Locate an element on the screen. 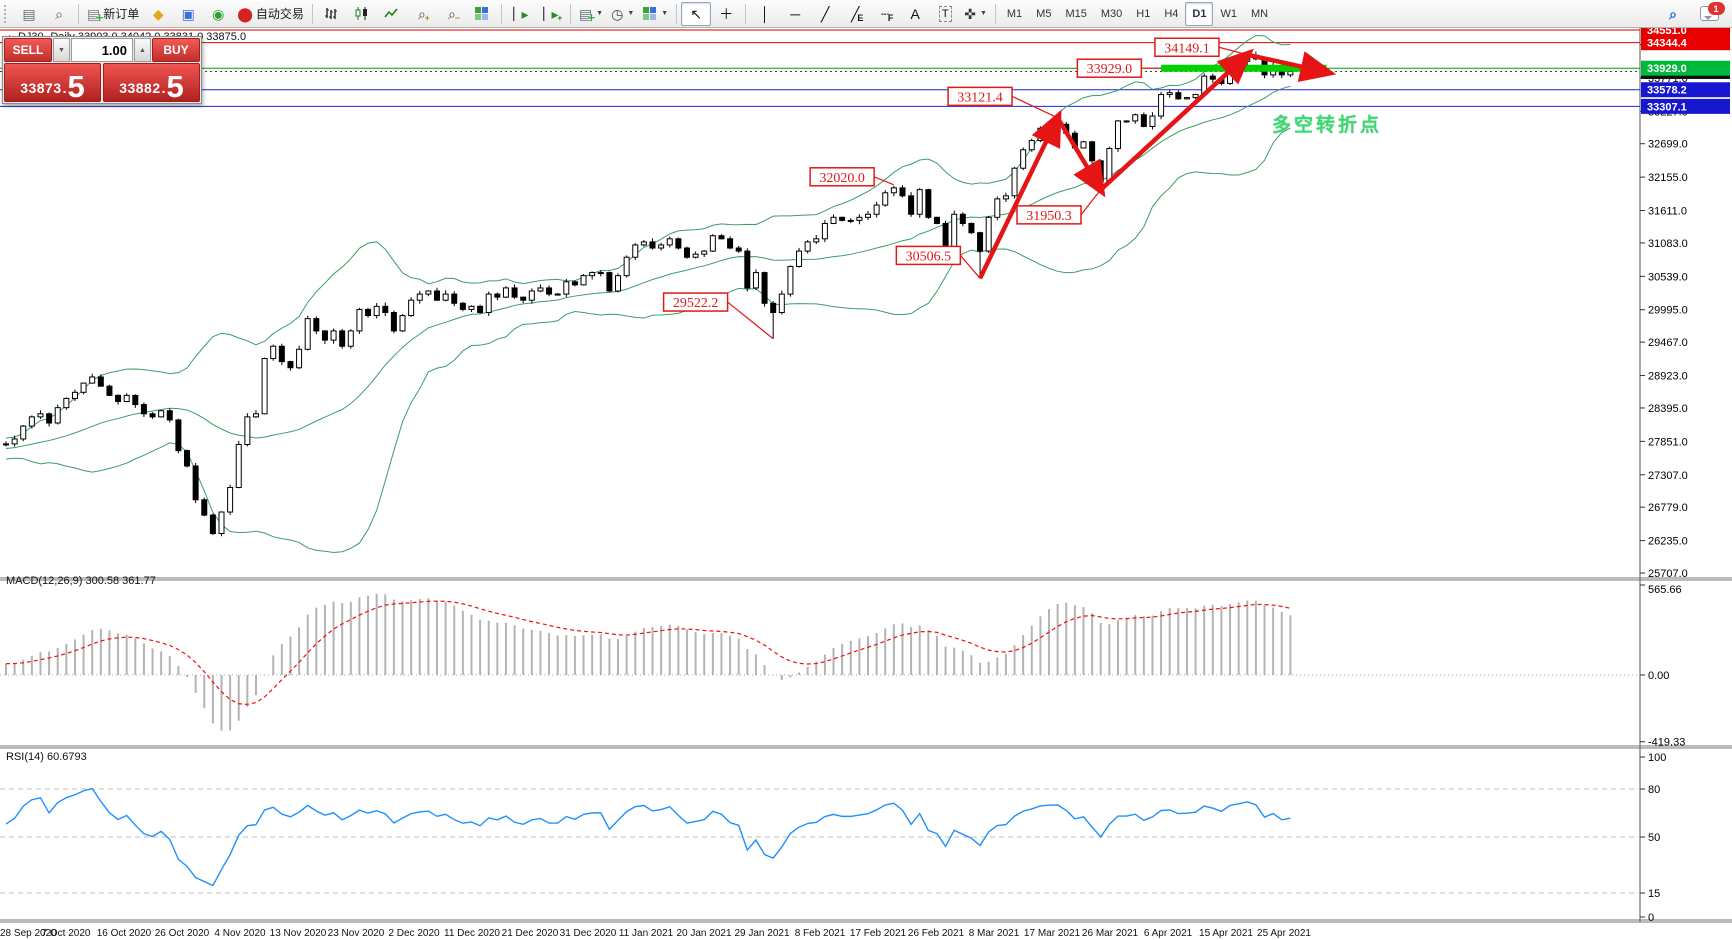  timeframe-w1-button: W1 is located at coordinates (1228, 13).